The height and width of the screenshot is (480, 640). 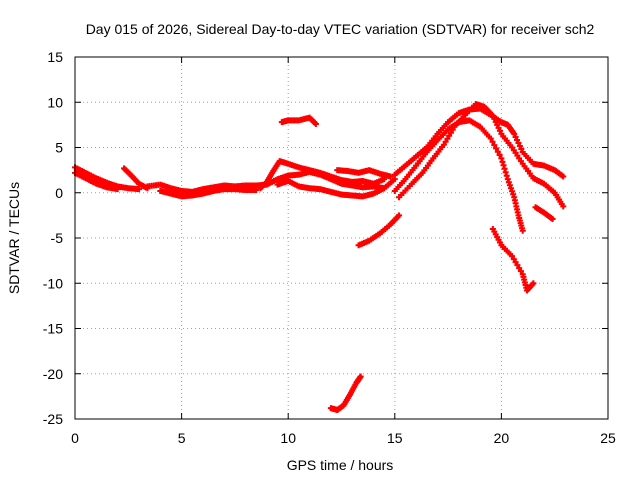 I want to click on y-tick-label: -20, so click(x=53, y=374).